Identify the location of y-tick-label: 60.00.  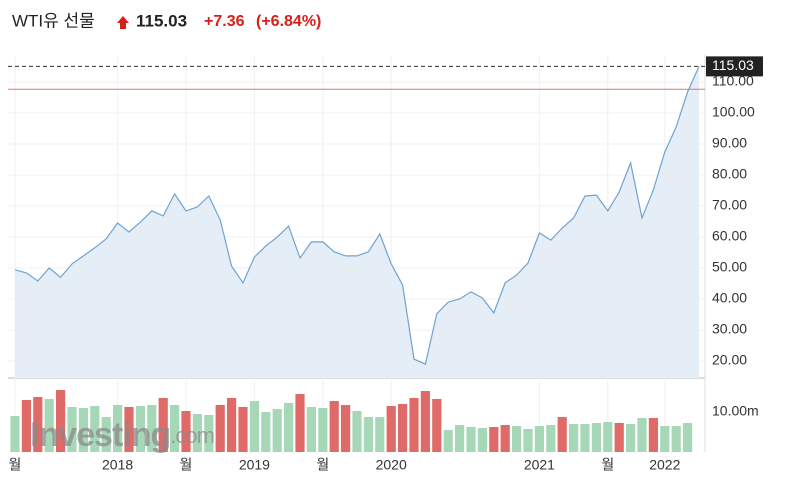
(729, 236).